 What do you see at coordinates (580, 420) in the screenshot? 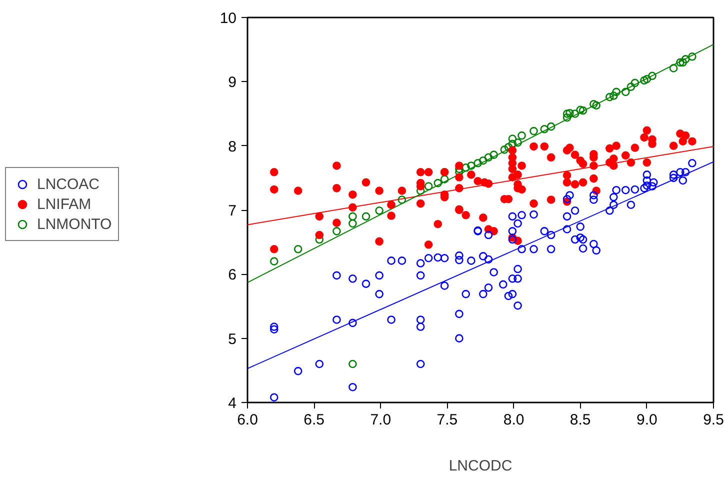
I see `x-tick-label: 8.5` at bounding box center [580, 420].